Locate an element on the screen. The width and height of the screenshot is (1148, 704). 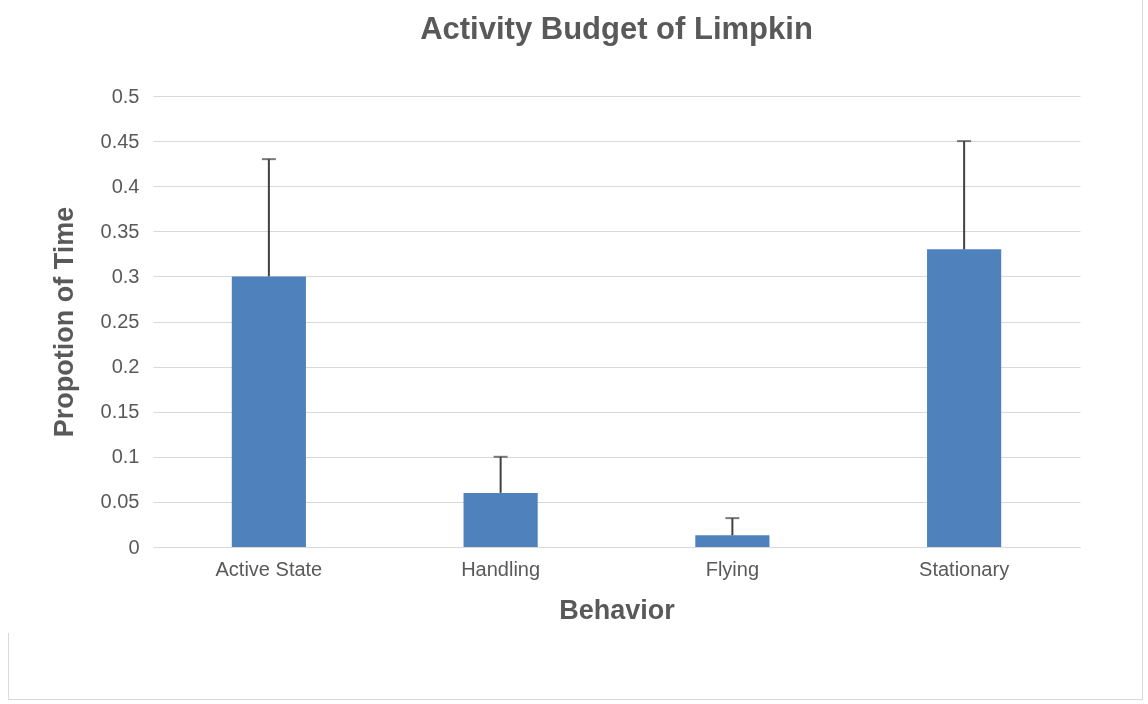
y-tick-label: 0.35 is located at coordinates (120, 230).